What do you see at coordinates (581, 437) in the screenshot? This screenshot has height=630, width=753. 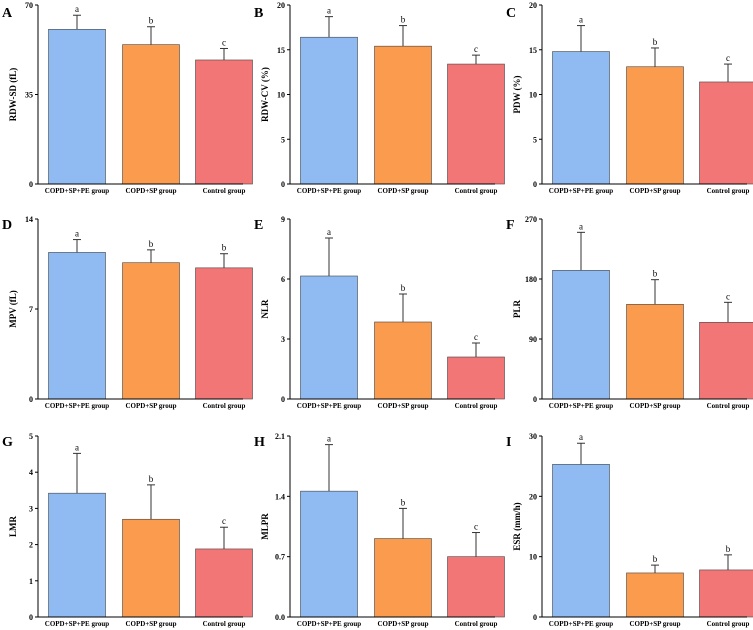 I see `significance-letter-i-0: a` at bounding box center [581, 437].